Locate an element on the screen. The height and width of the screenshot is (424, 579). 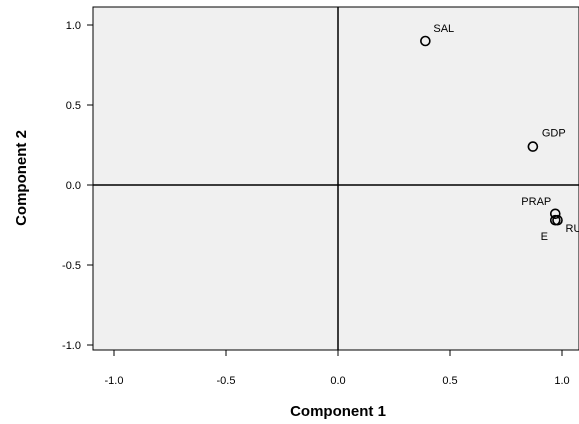
y-axis-title: Component 2 is located at coordinates (21, 178).